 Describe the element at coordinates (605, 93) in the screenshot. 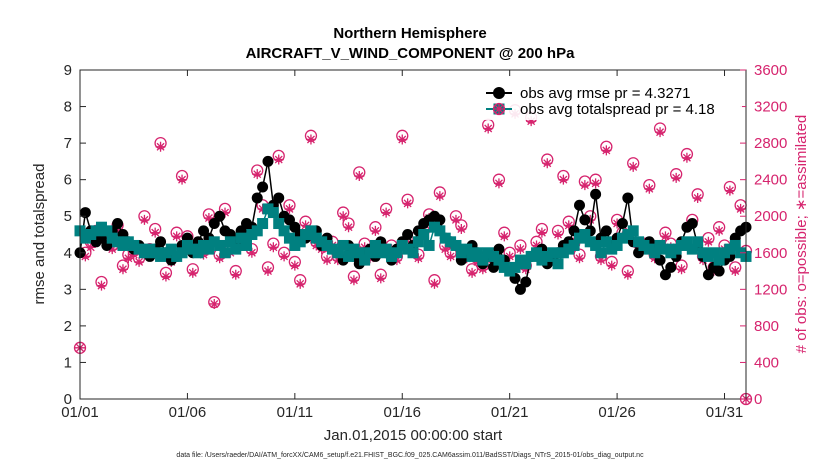

I see `legend-rmse-label: obs avg rmse pr = 4.3271` at that location.